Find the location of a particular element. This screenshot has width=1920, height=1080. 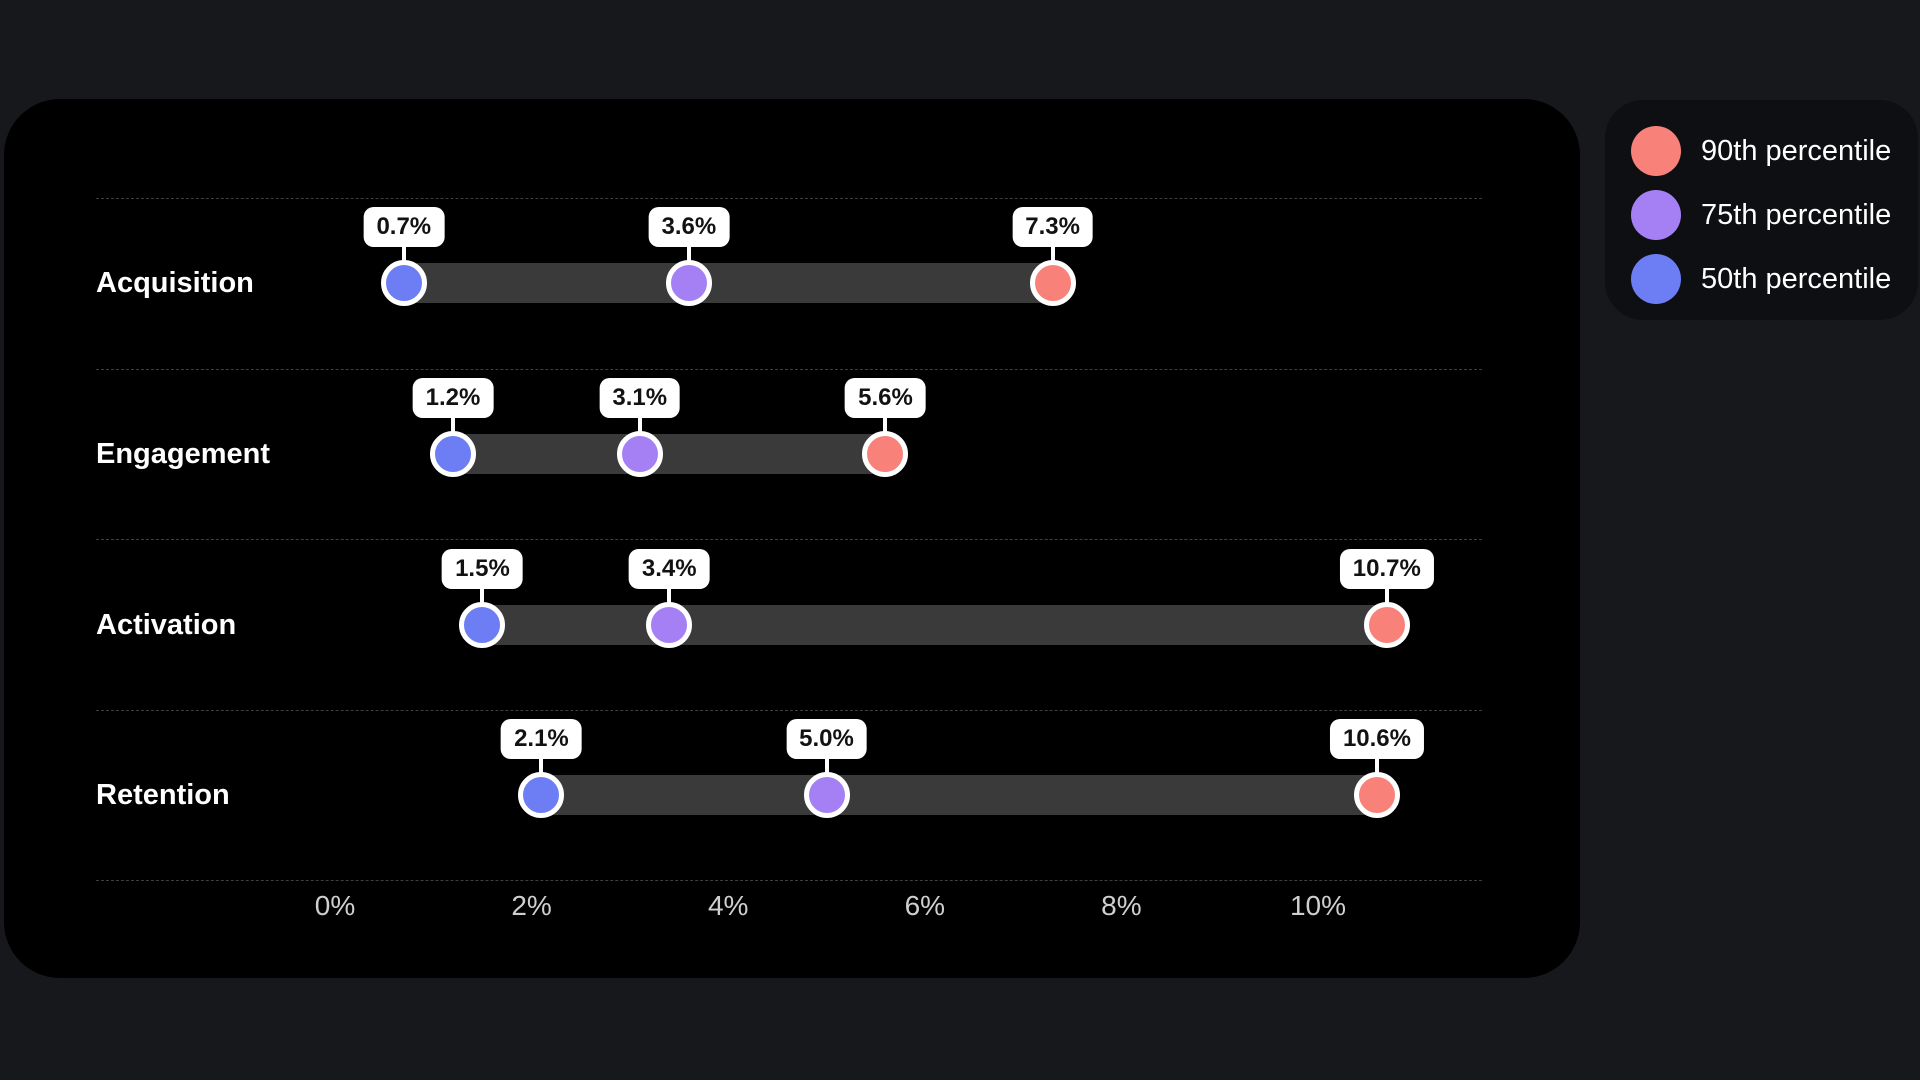

legend-label: 90th percentile is located at coordinates (1796, 150).